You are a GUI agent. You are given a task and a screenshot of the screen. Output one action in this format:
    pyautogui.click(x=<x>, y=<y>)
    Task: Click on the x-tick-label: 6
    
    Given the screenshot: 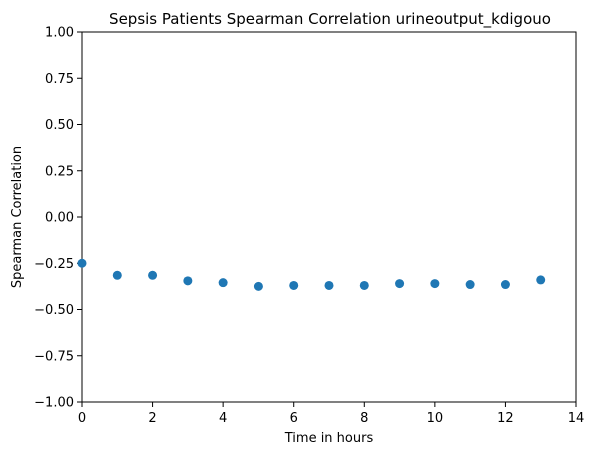 What is the action you would take?
    pyautogui.click(x=294, y=418)
    